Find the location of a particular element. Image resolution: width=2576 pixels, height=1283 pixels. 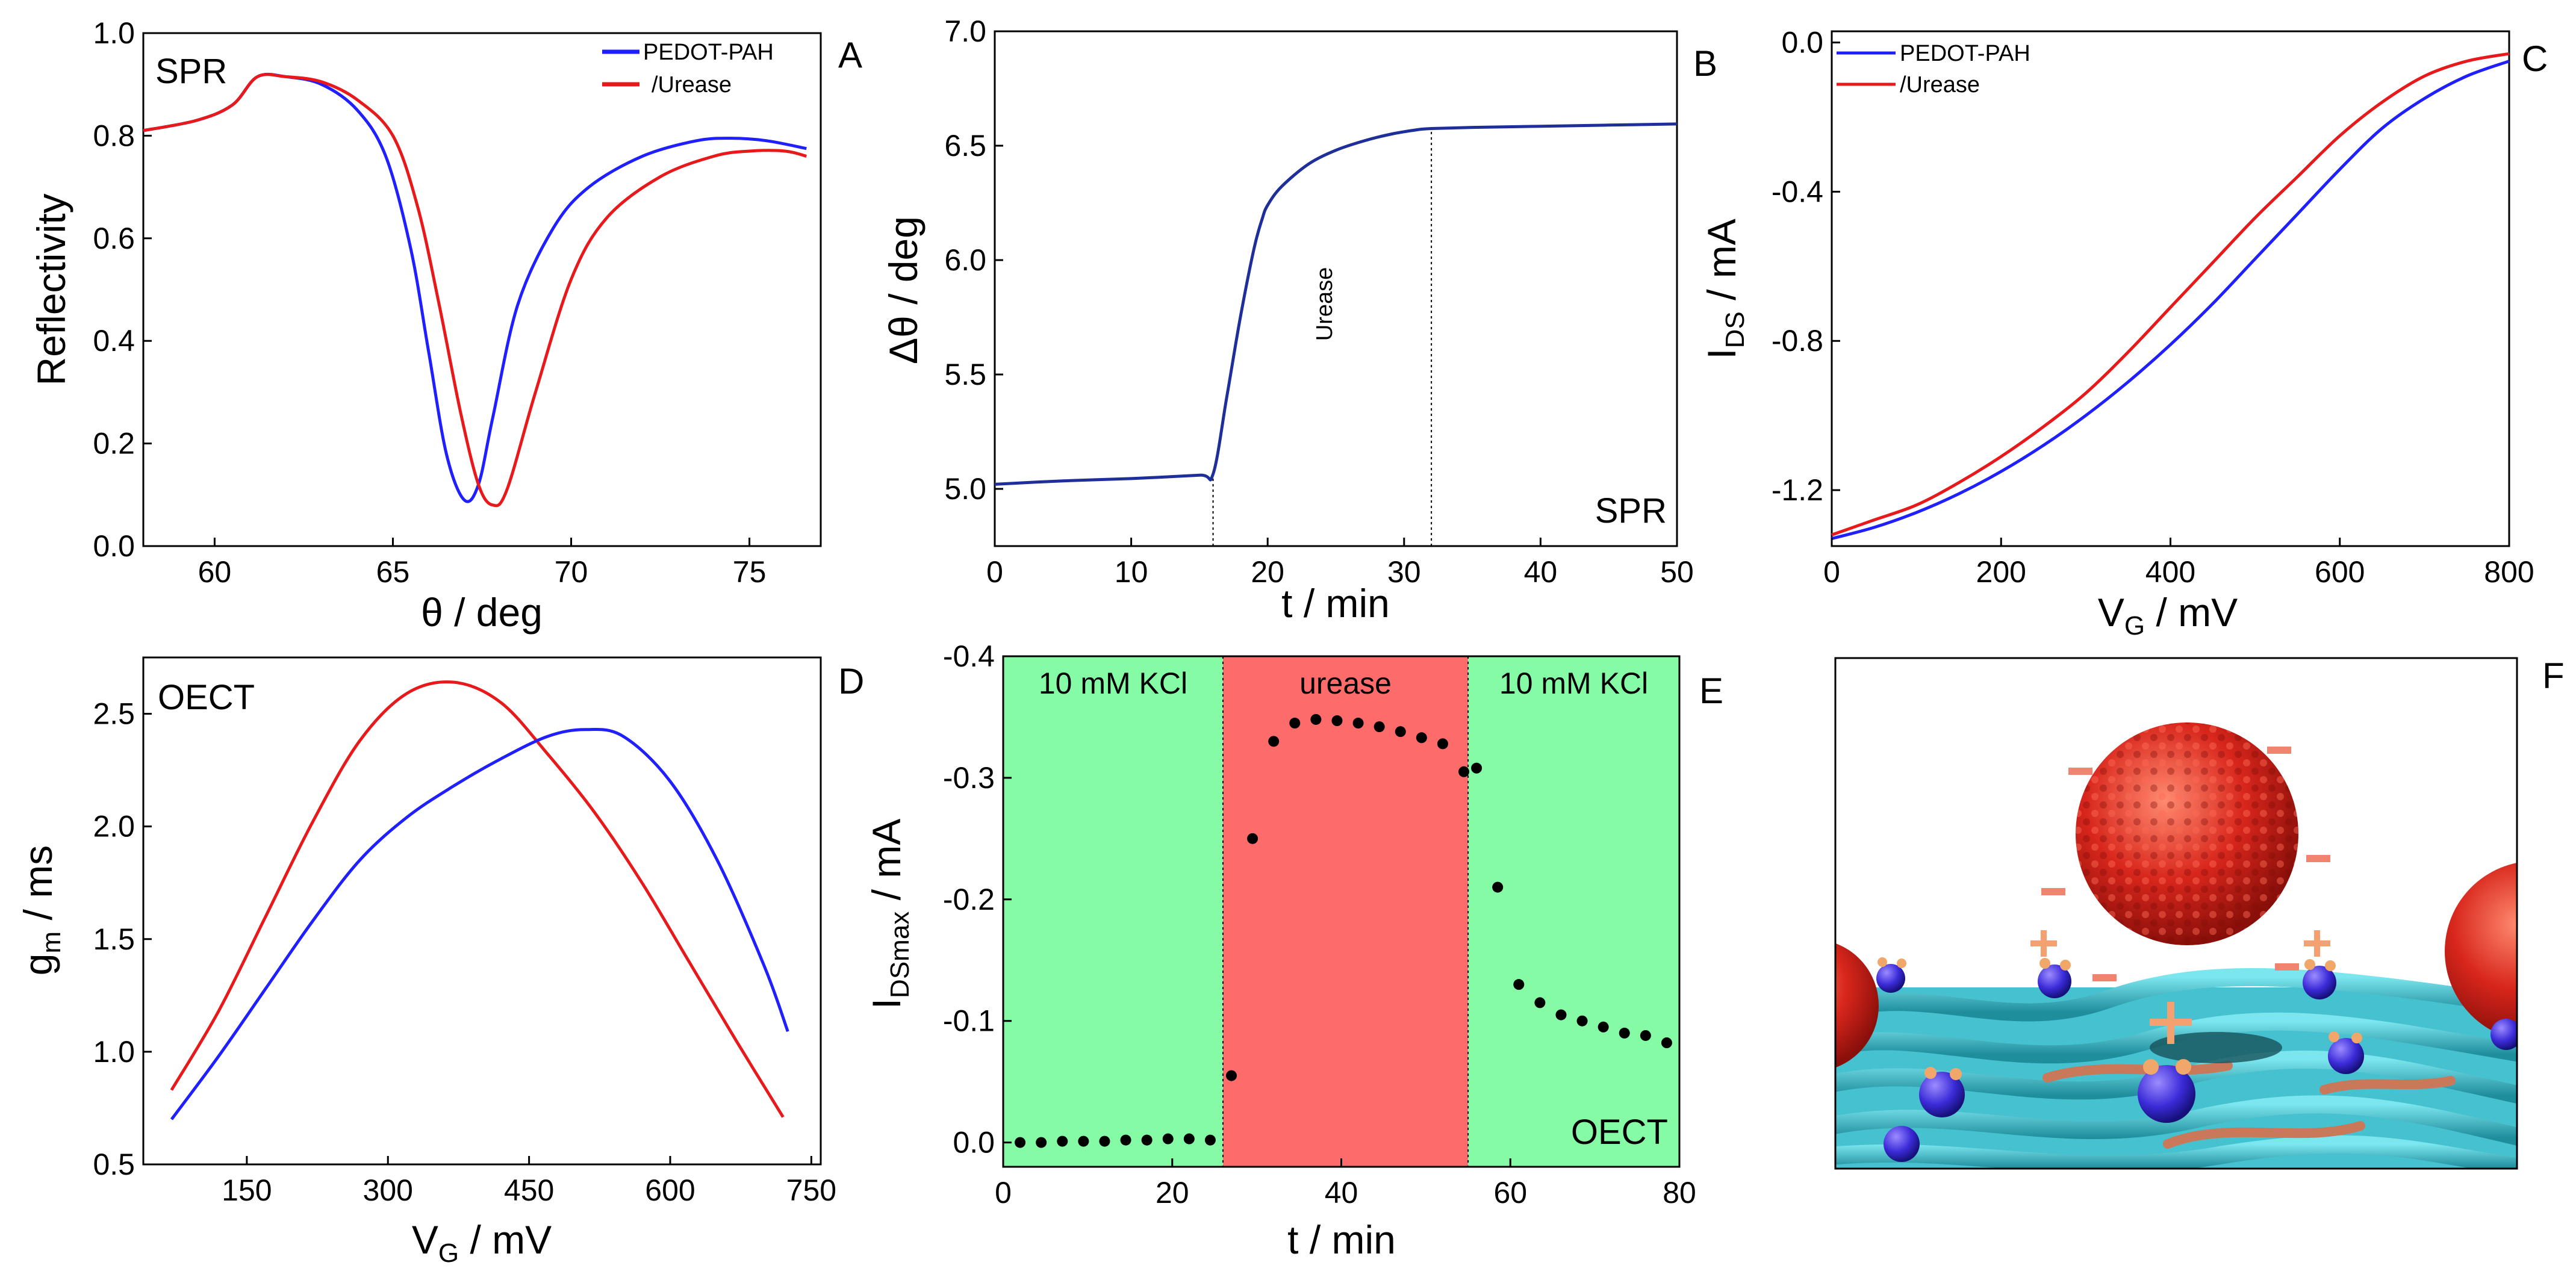

x-tick-label: 60 is located at coordinates (1510, 1193).